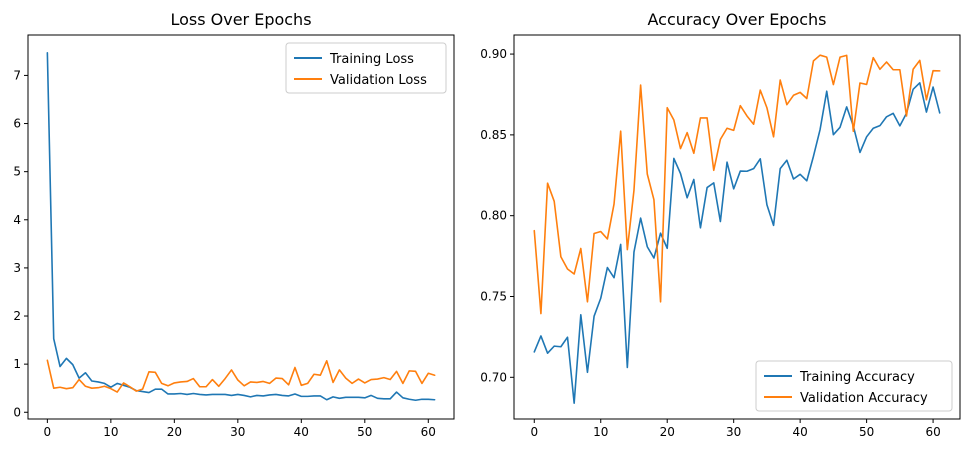 This screenshot has height=455, width=968. Describe the element at coordinates (378, 80) in the screenshot. I see `legend-label-validation-loss: Validation Loss` at that location.